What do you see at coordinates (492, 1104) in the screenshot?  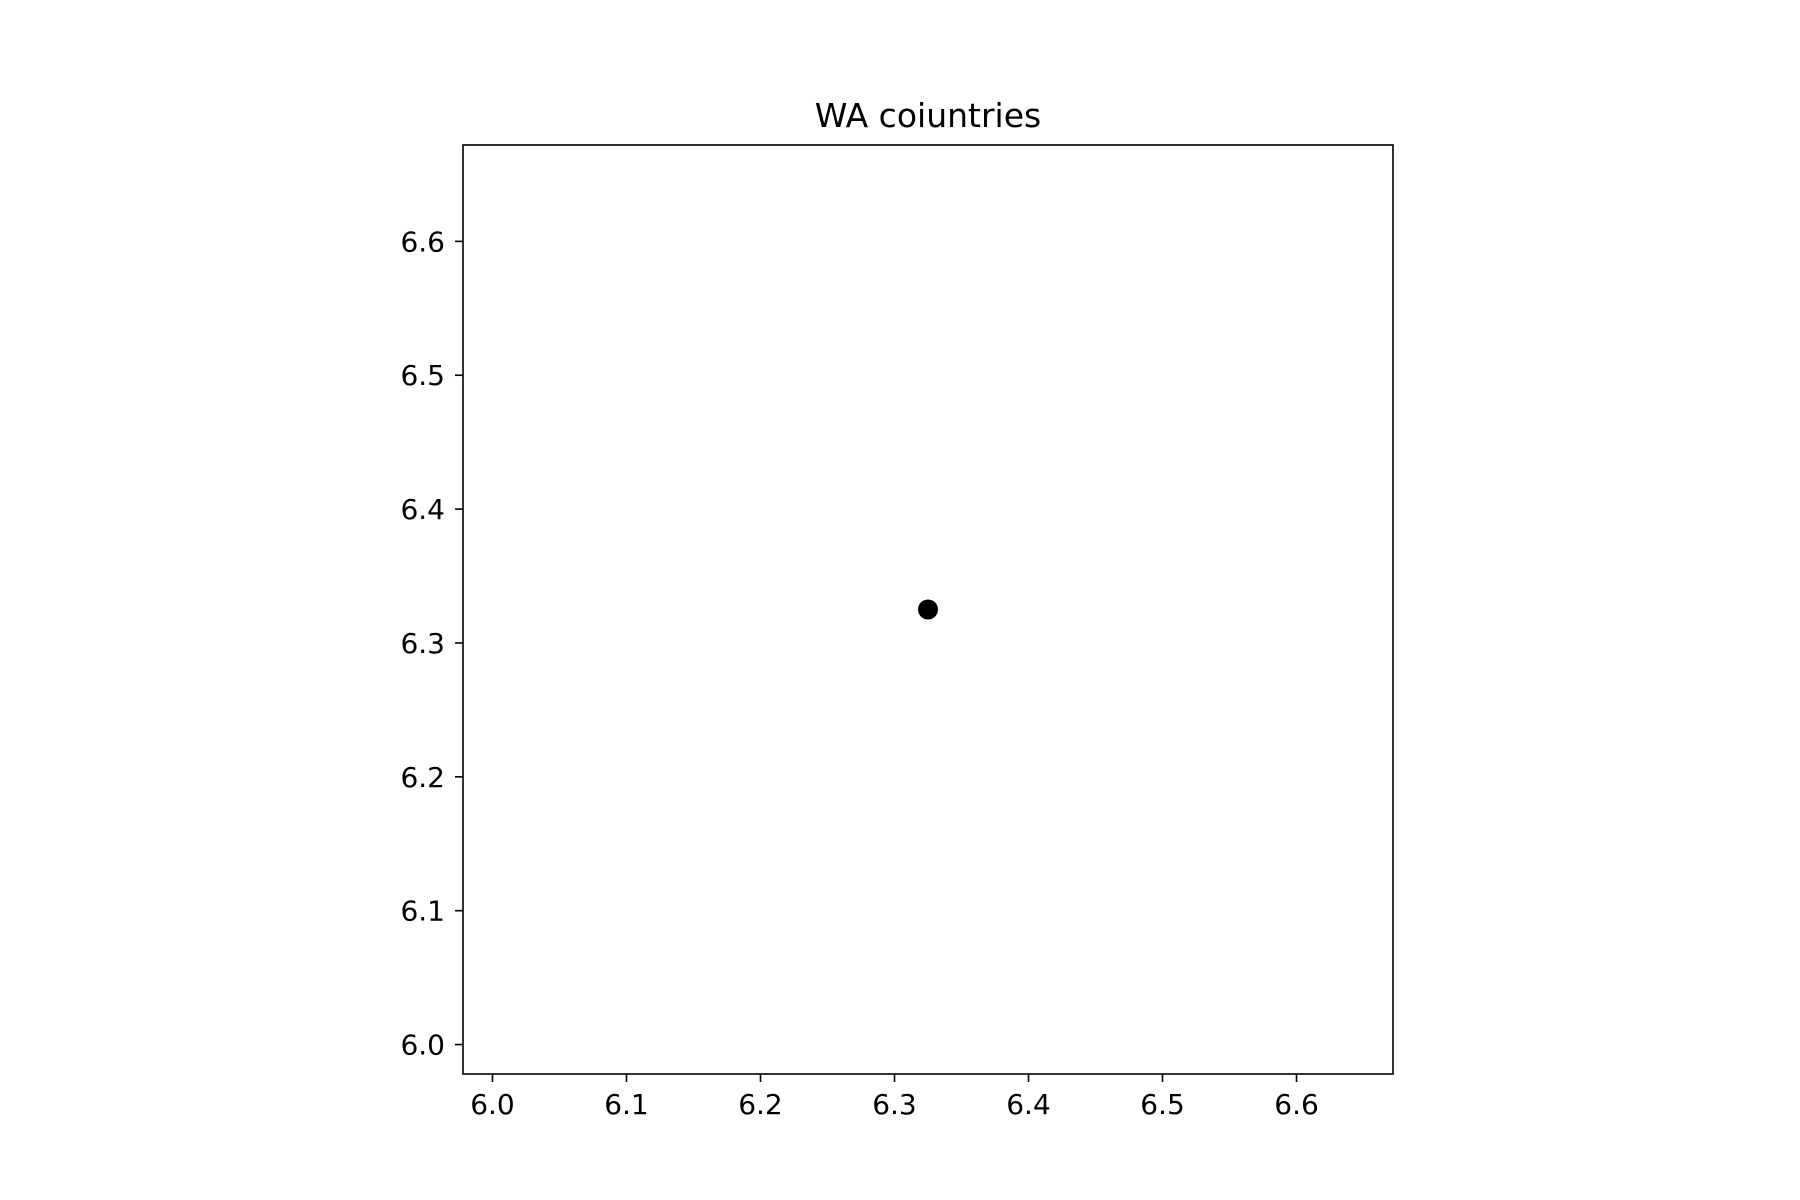 I see `x-tick-label: 6.0` at bounding box center [492, 1104].